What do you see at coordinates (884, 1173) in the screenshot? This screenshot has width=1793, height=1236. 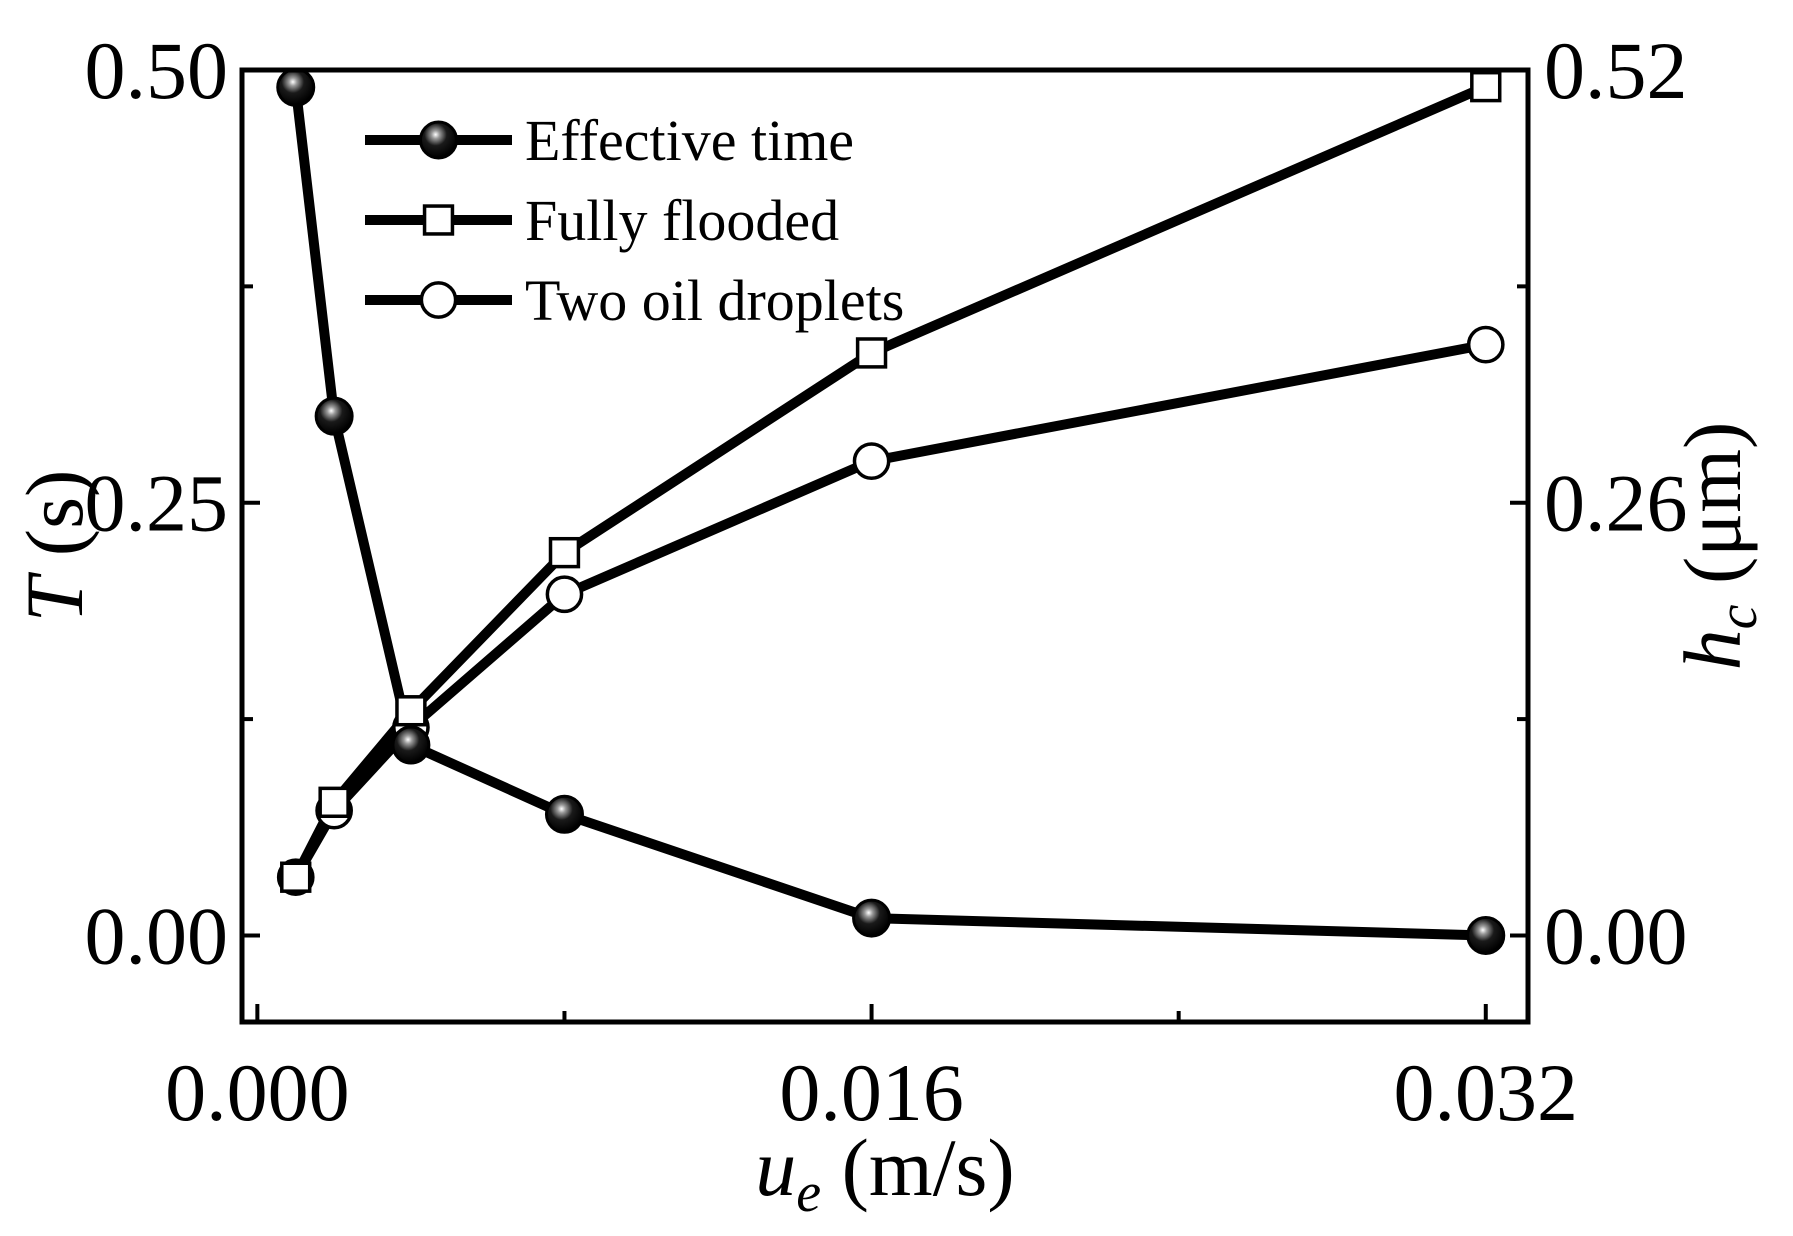 I see `x-axis-title: ue (m/s)` at bounding box center [884, 1173].